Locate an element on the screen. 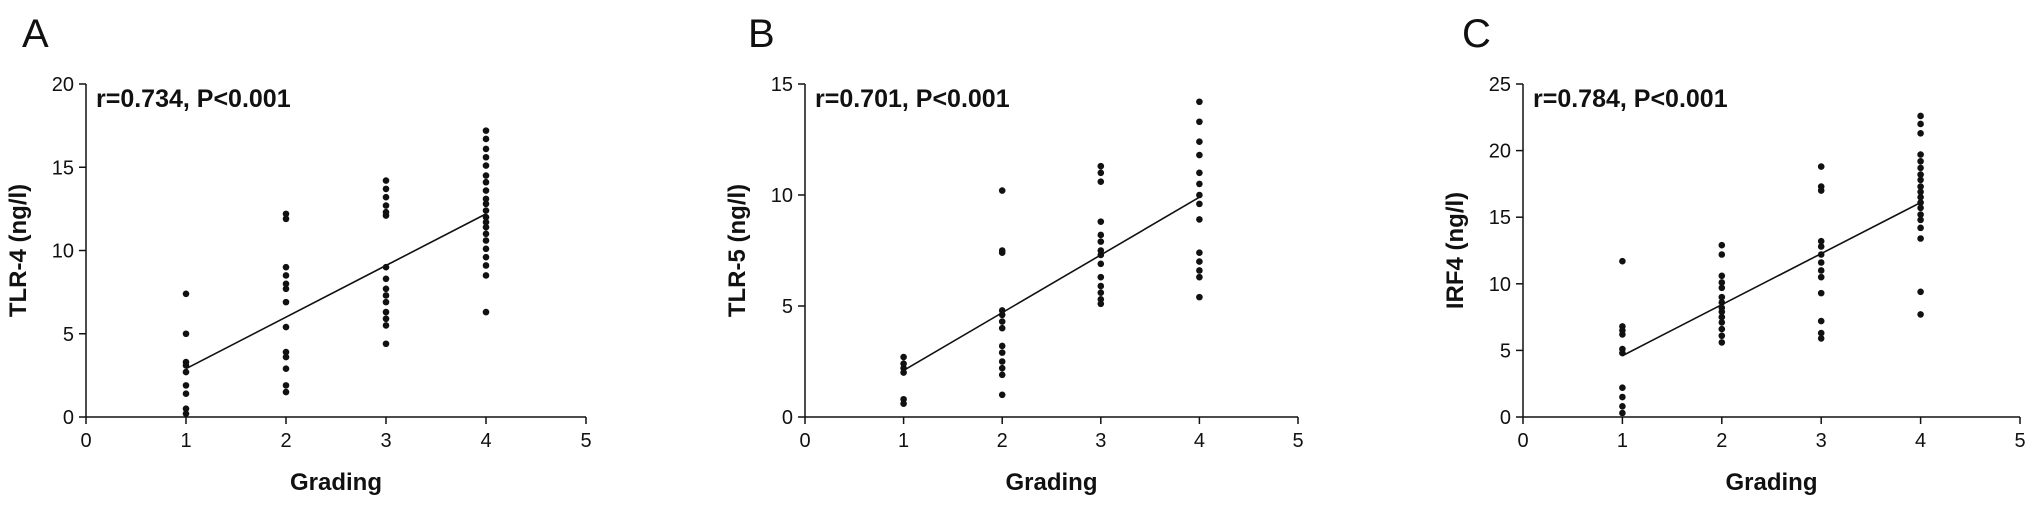 The image size is (2031, 506). x-tick-label: 0 is located at coordinates (85, 441).